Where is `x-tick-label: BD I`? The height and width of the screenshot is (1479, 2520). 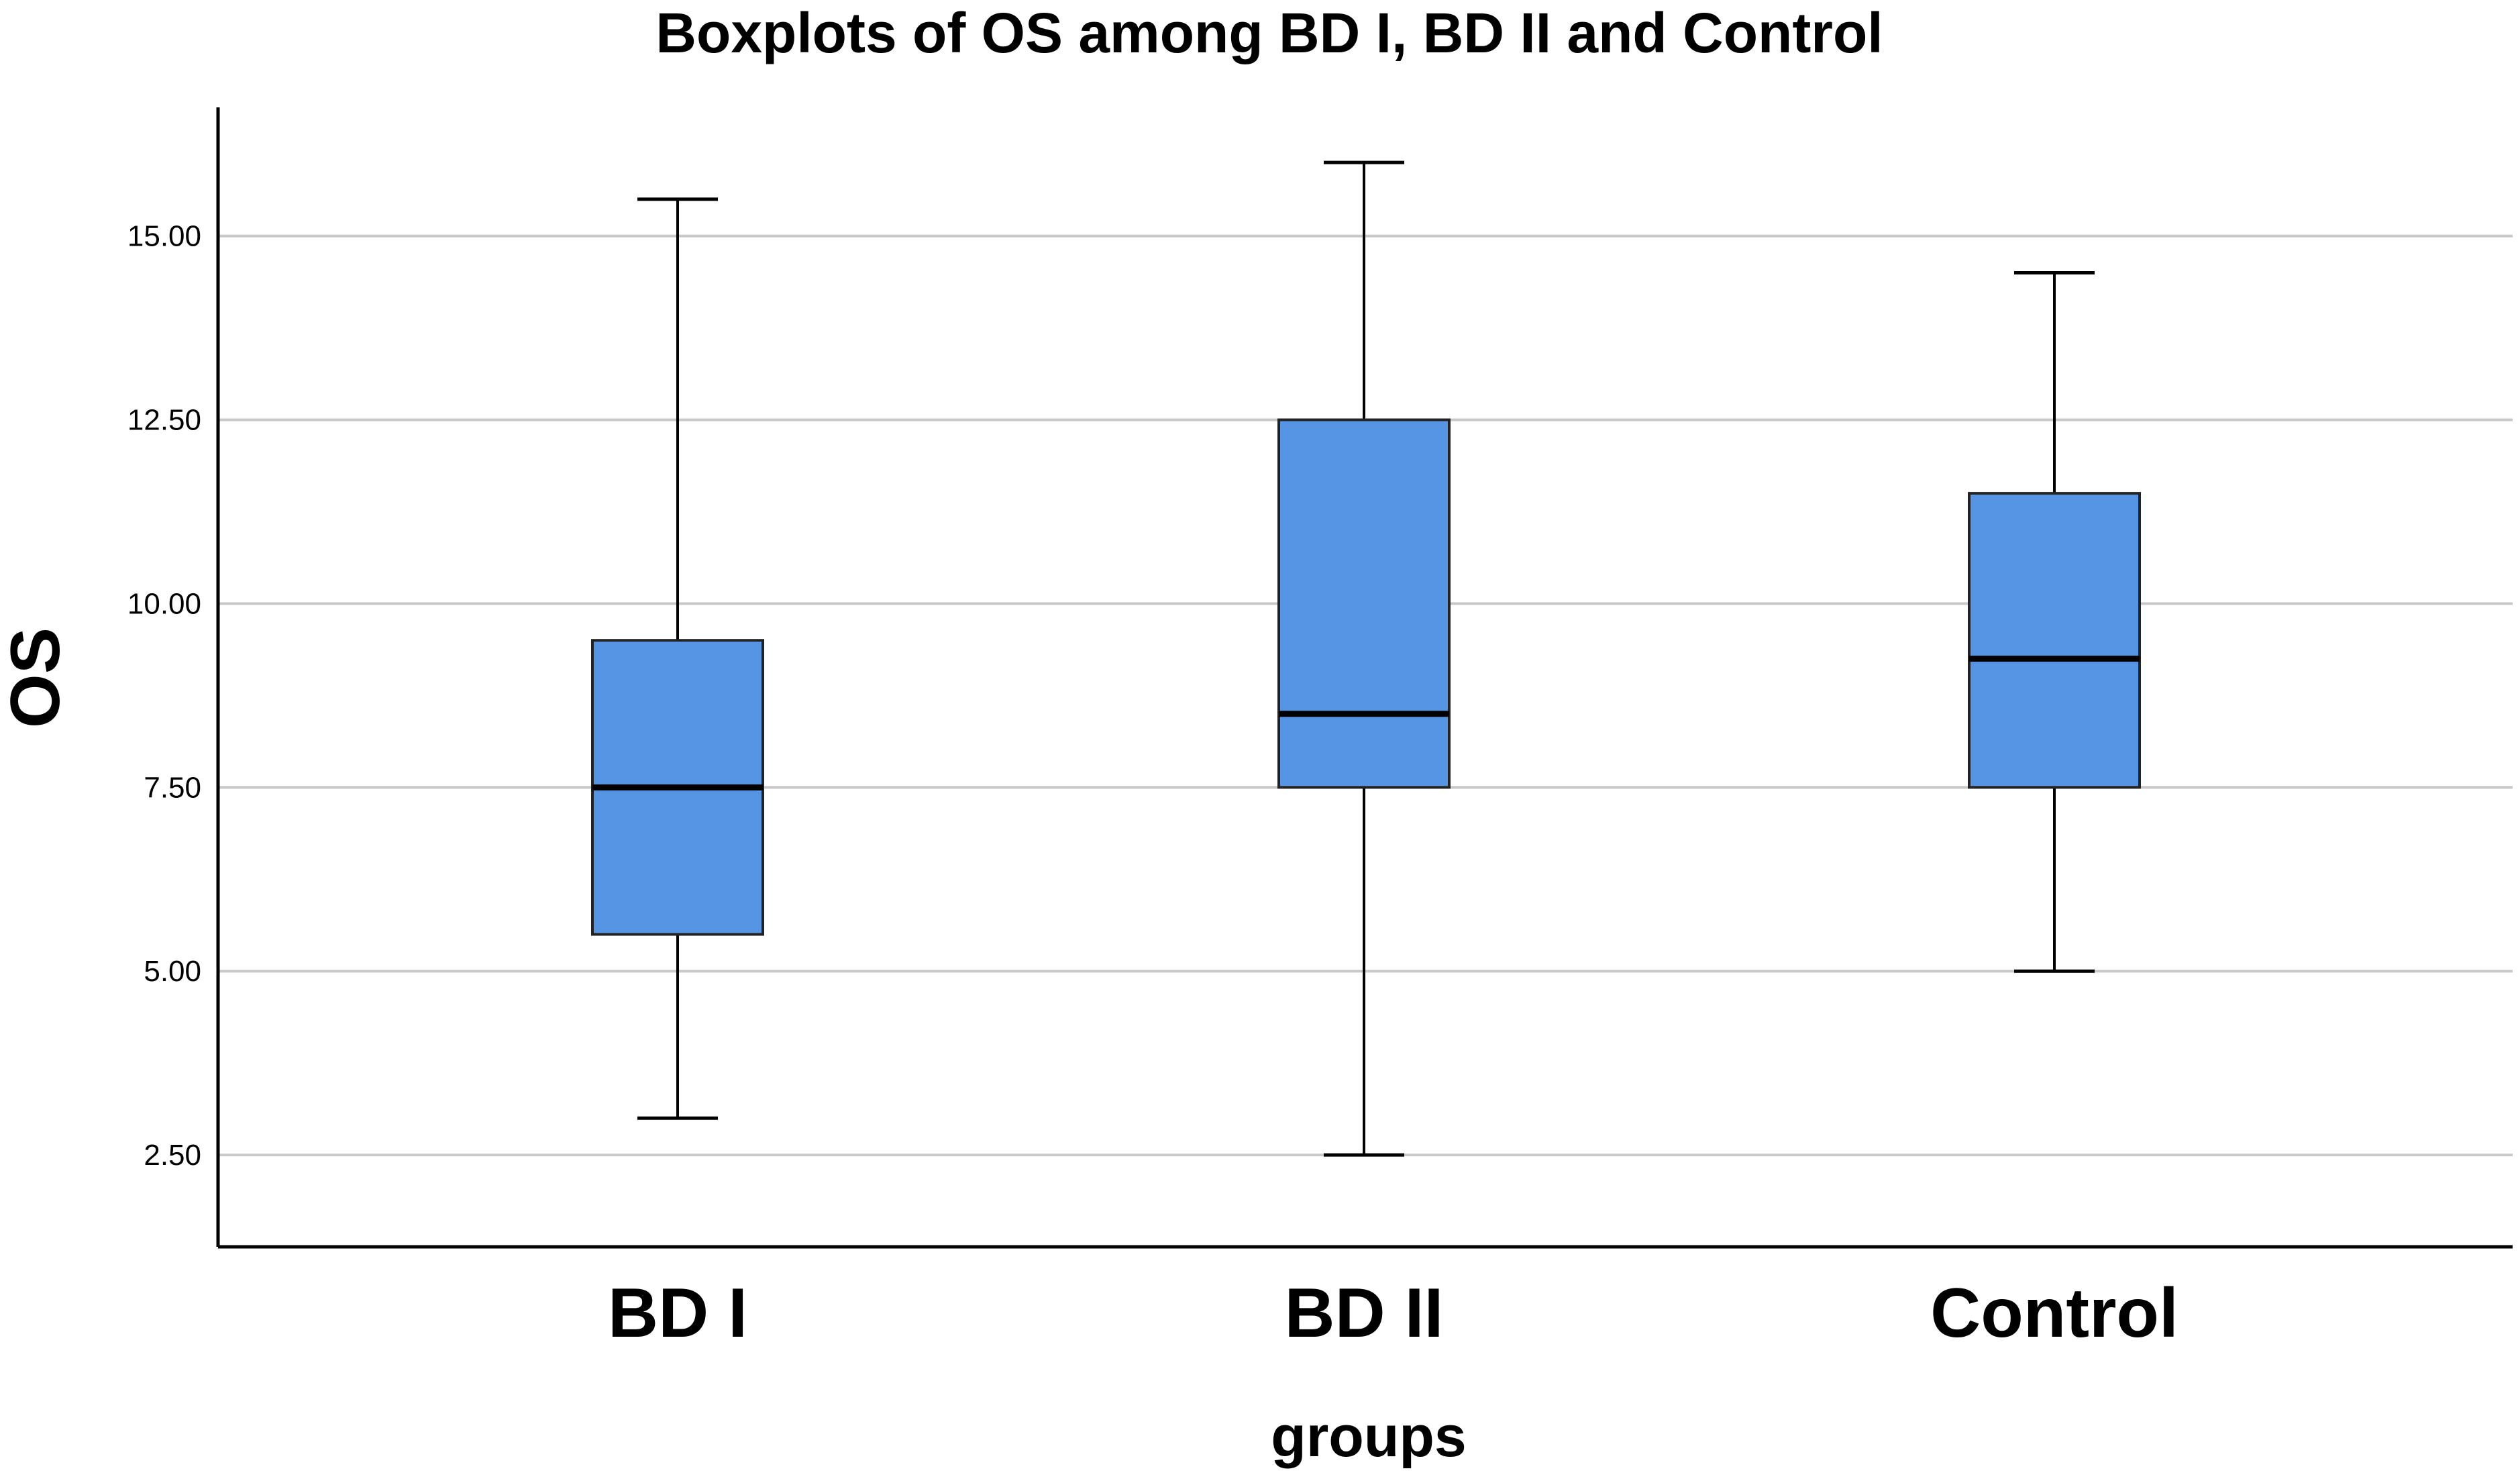 x-tick-label: BD I is located at coordinates (677, 1313).